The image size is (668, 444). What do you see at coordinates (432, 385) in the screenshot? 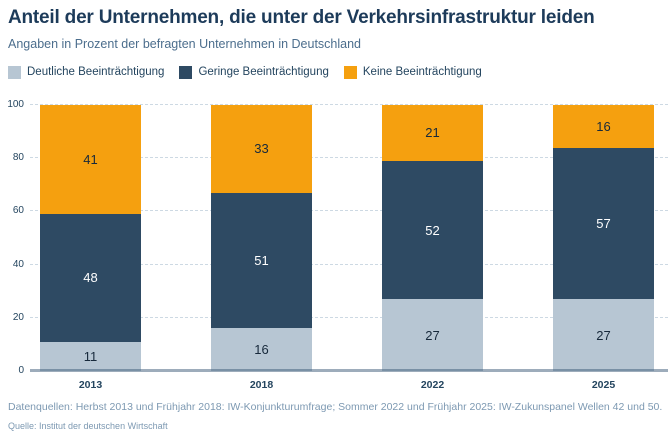
I see `x-tick-label-2022: 2022` at bounding box center [432, 385].